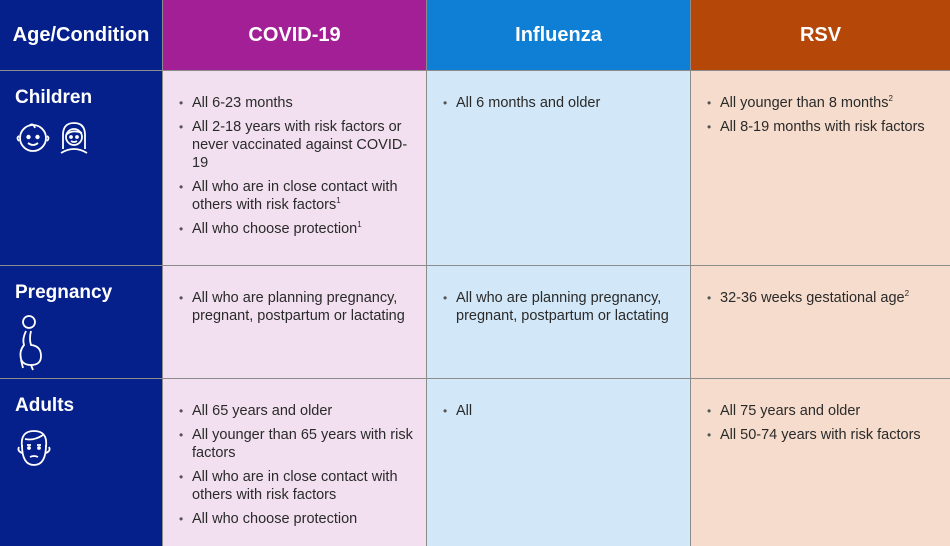  I want to click on row-label-children: Children, so click(81, 168).